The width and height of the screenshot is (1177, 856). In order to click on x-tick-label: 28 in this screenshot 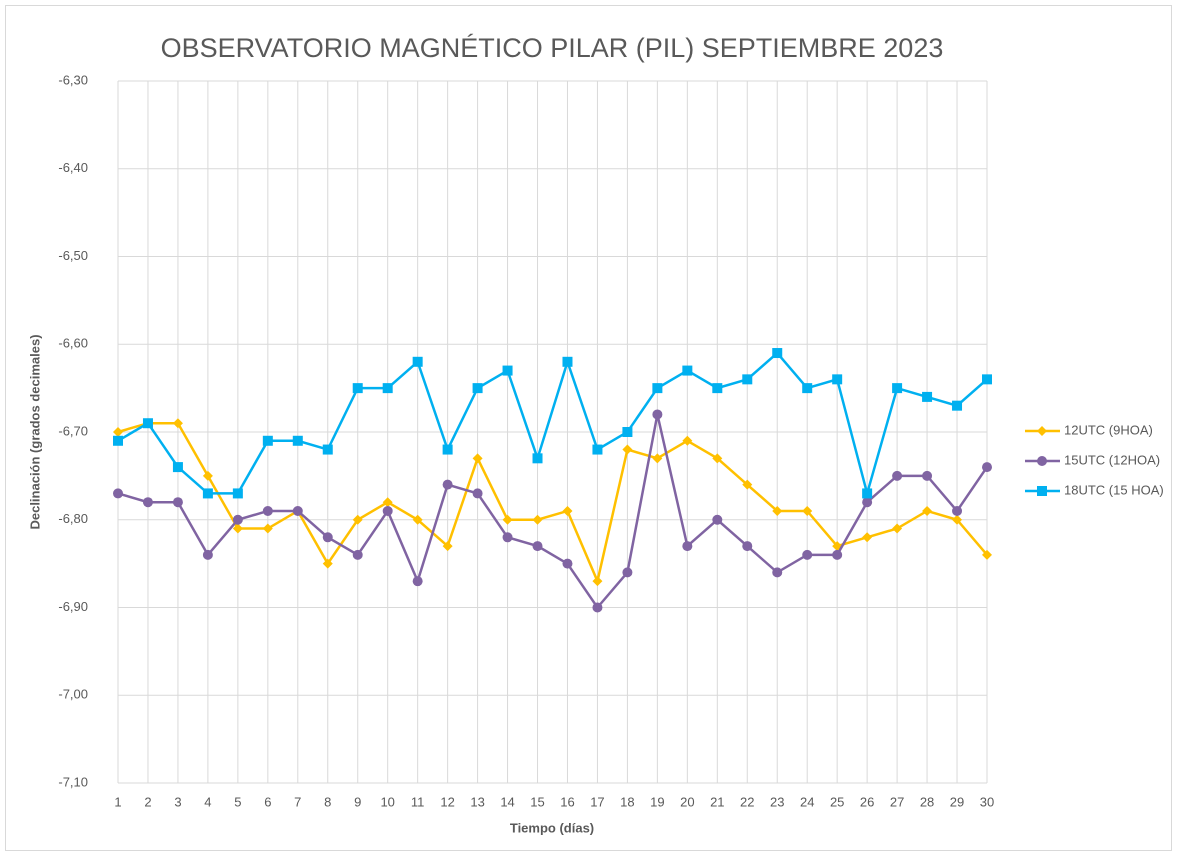, I will do `click(927, 801)`.